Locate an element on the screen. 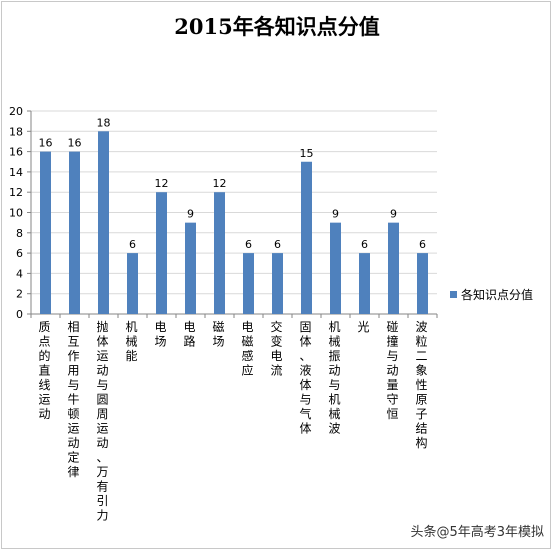 Image resolution: width=554 pixels, height=552 pixels. category-label: 质点的直线运动 is located at coordinates (44, 370).